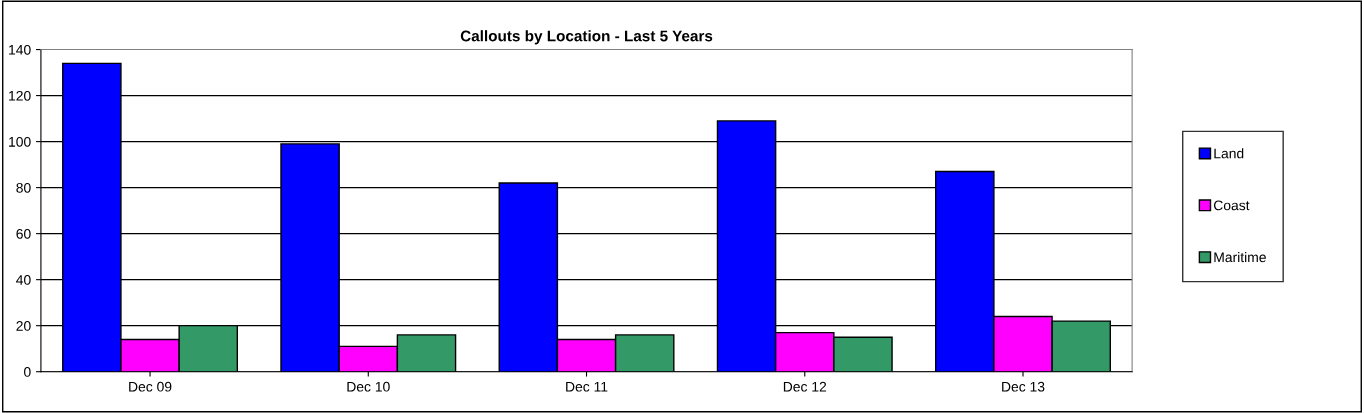 The height and width of the screenshot is (413, 1364). Describe the element at coordinates (27, 372) in the screenshot. I see `y-tick-label: 0` at that location.